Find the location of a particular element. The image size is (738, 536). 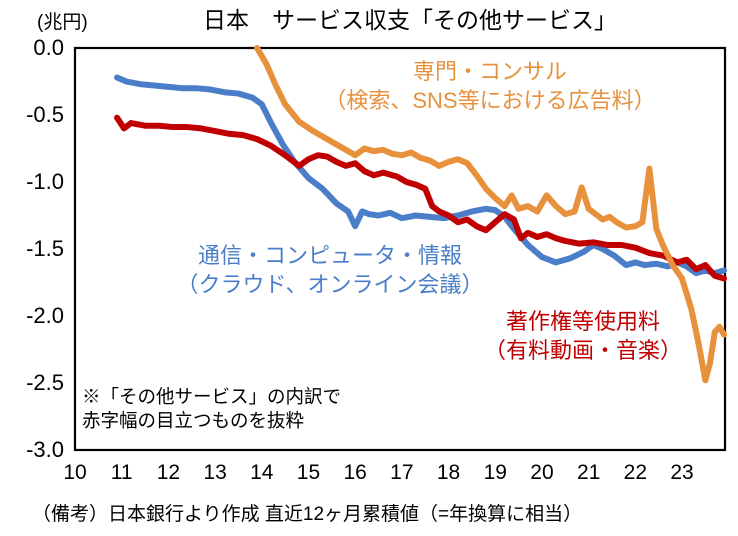

chart-note: ※「その他サービス」の内訳で 赤字幅の目立つものを抜粋 is located at coordinates (212, 408).